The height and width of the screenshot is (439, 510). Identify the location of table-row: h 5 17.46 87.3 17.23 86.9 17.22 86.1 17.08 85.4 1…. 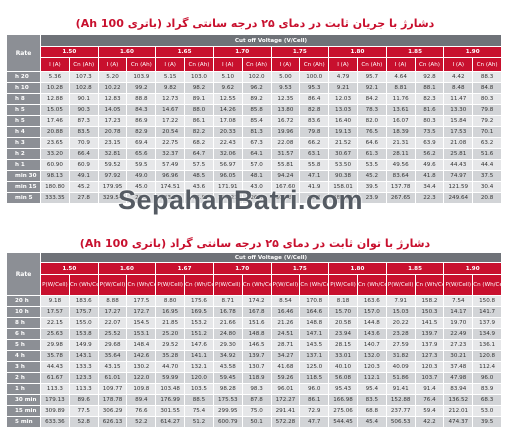
(254, 121).